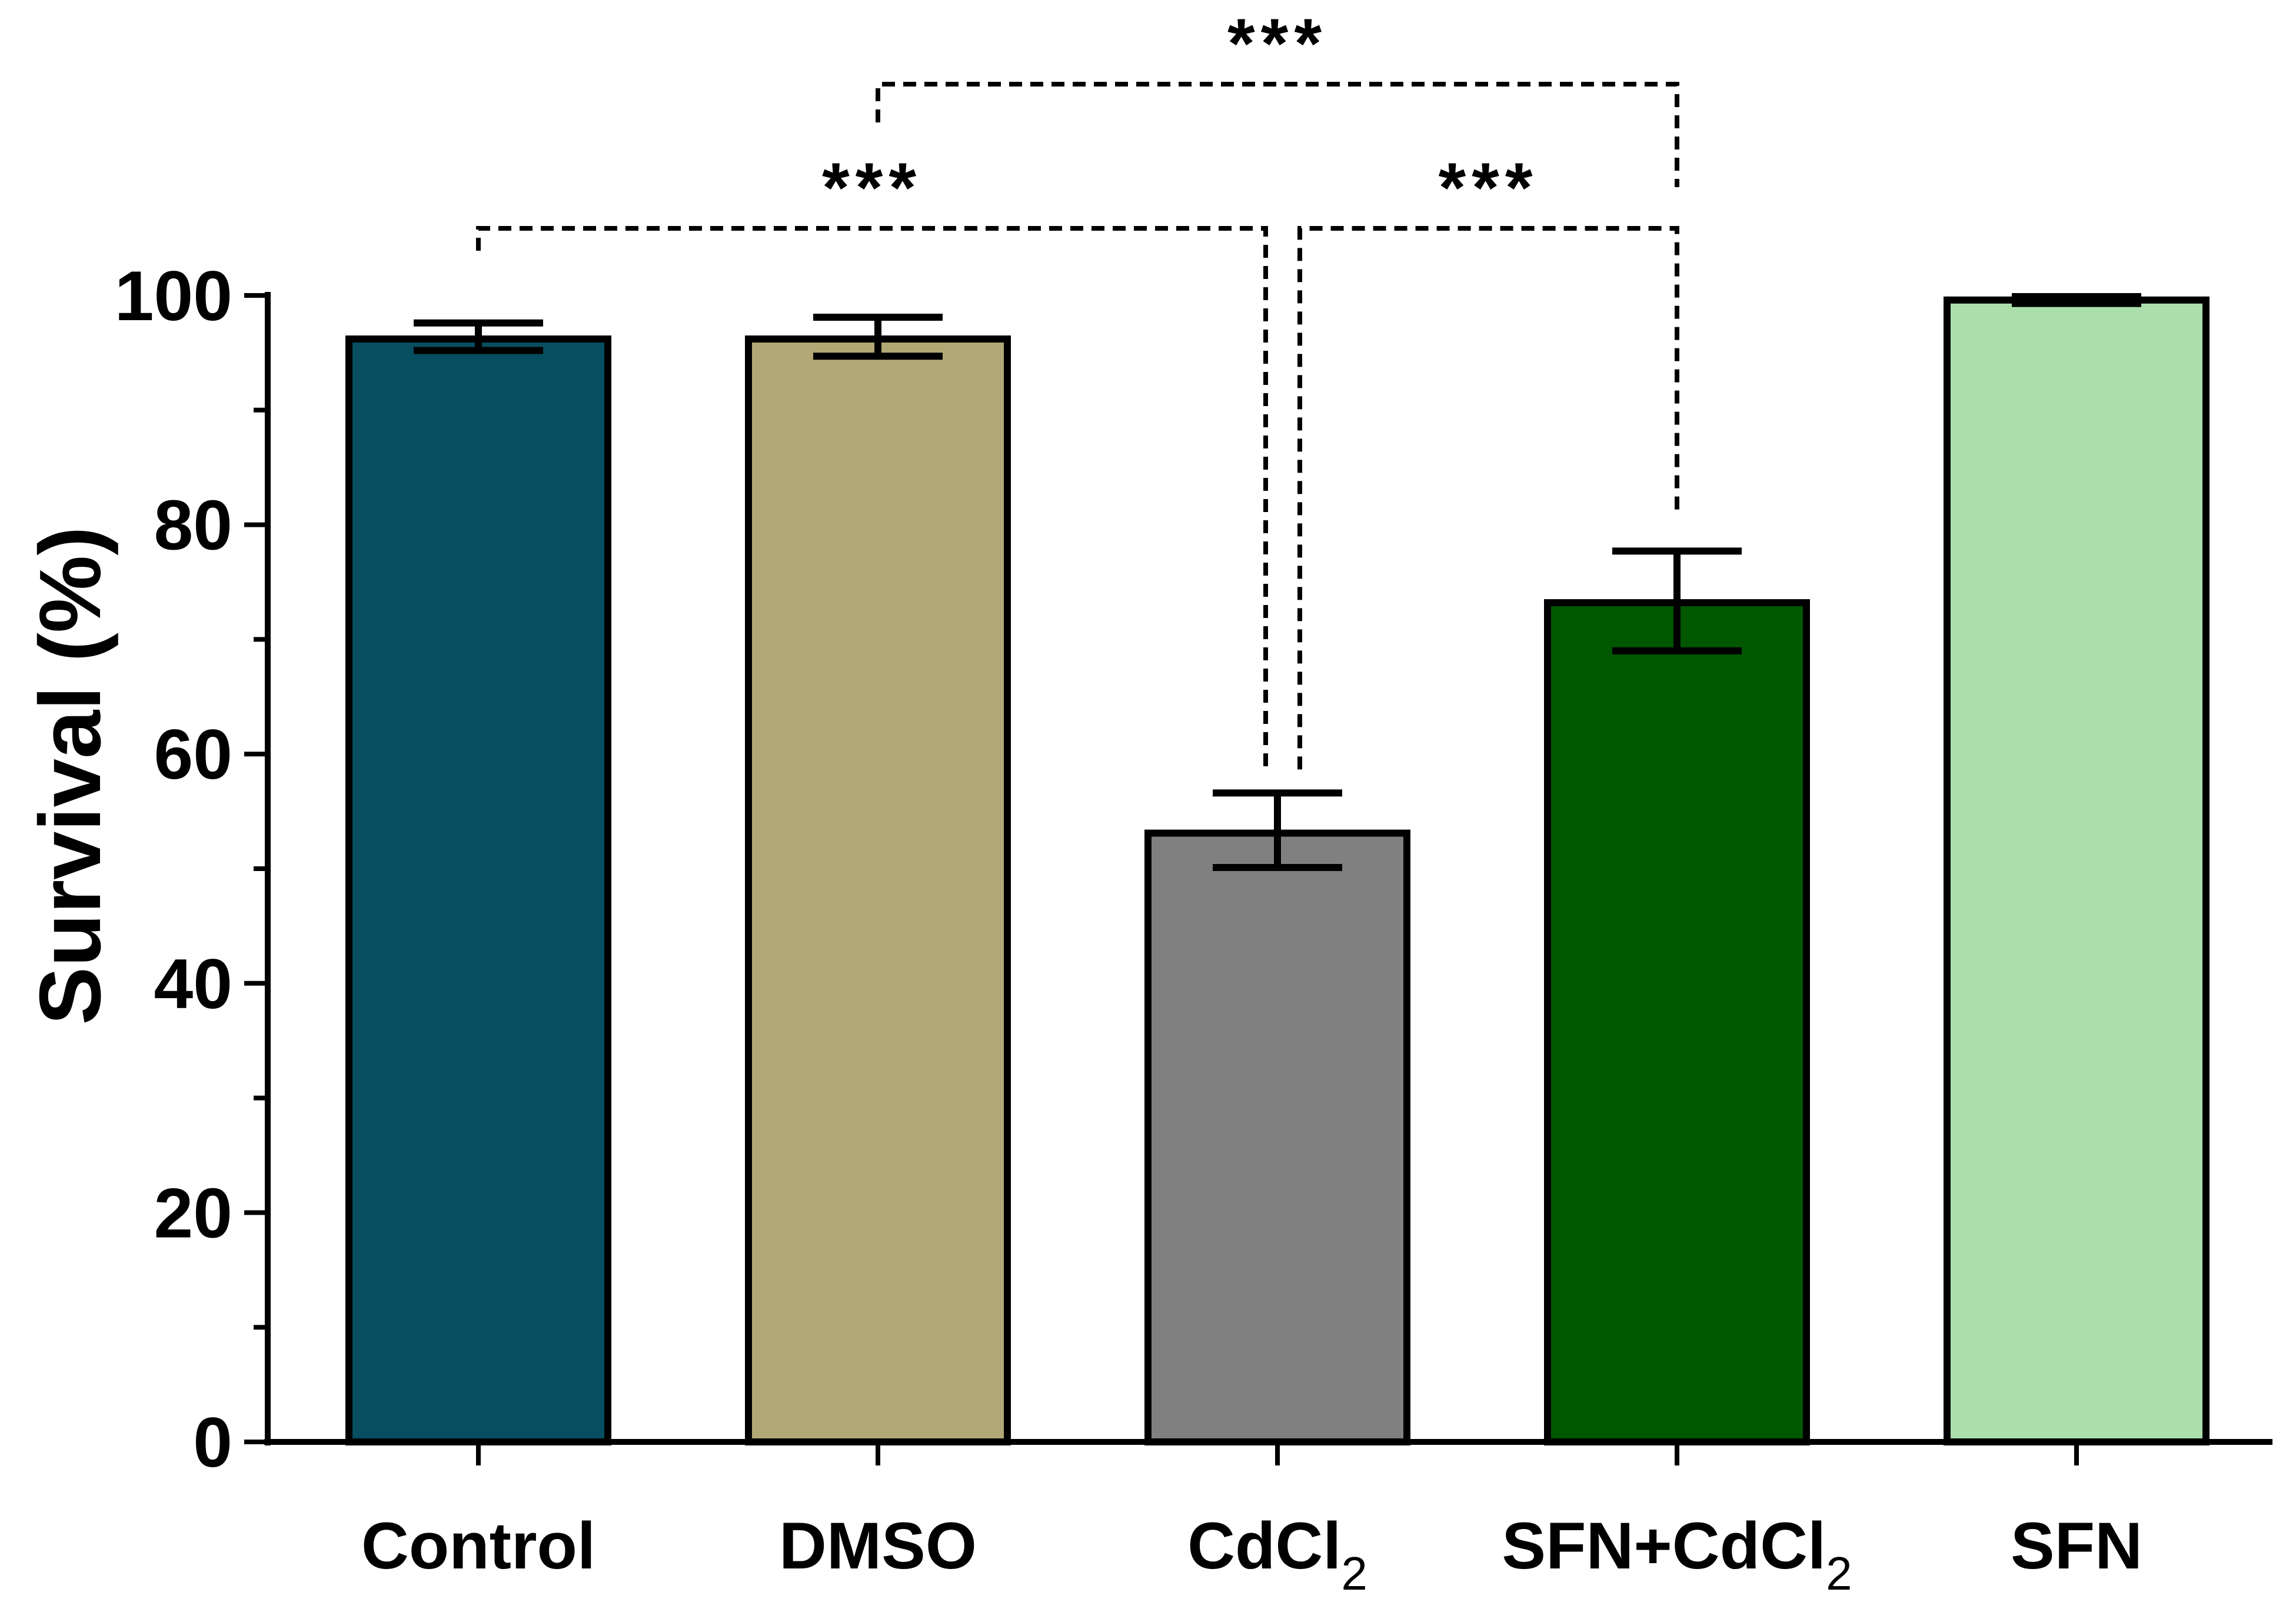  What do you see at coordinates (212, 1442) in the screenshot?
I see `y-tick-label-0: 0` at bounding box center [212, 1442].